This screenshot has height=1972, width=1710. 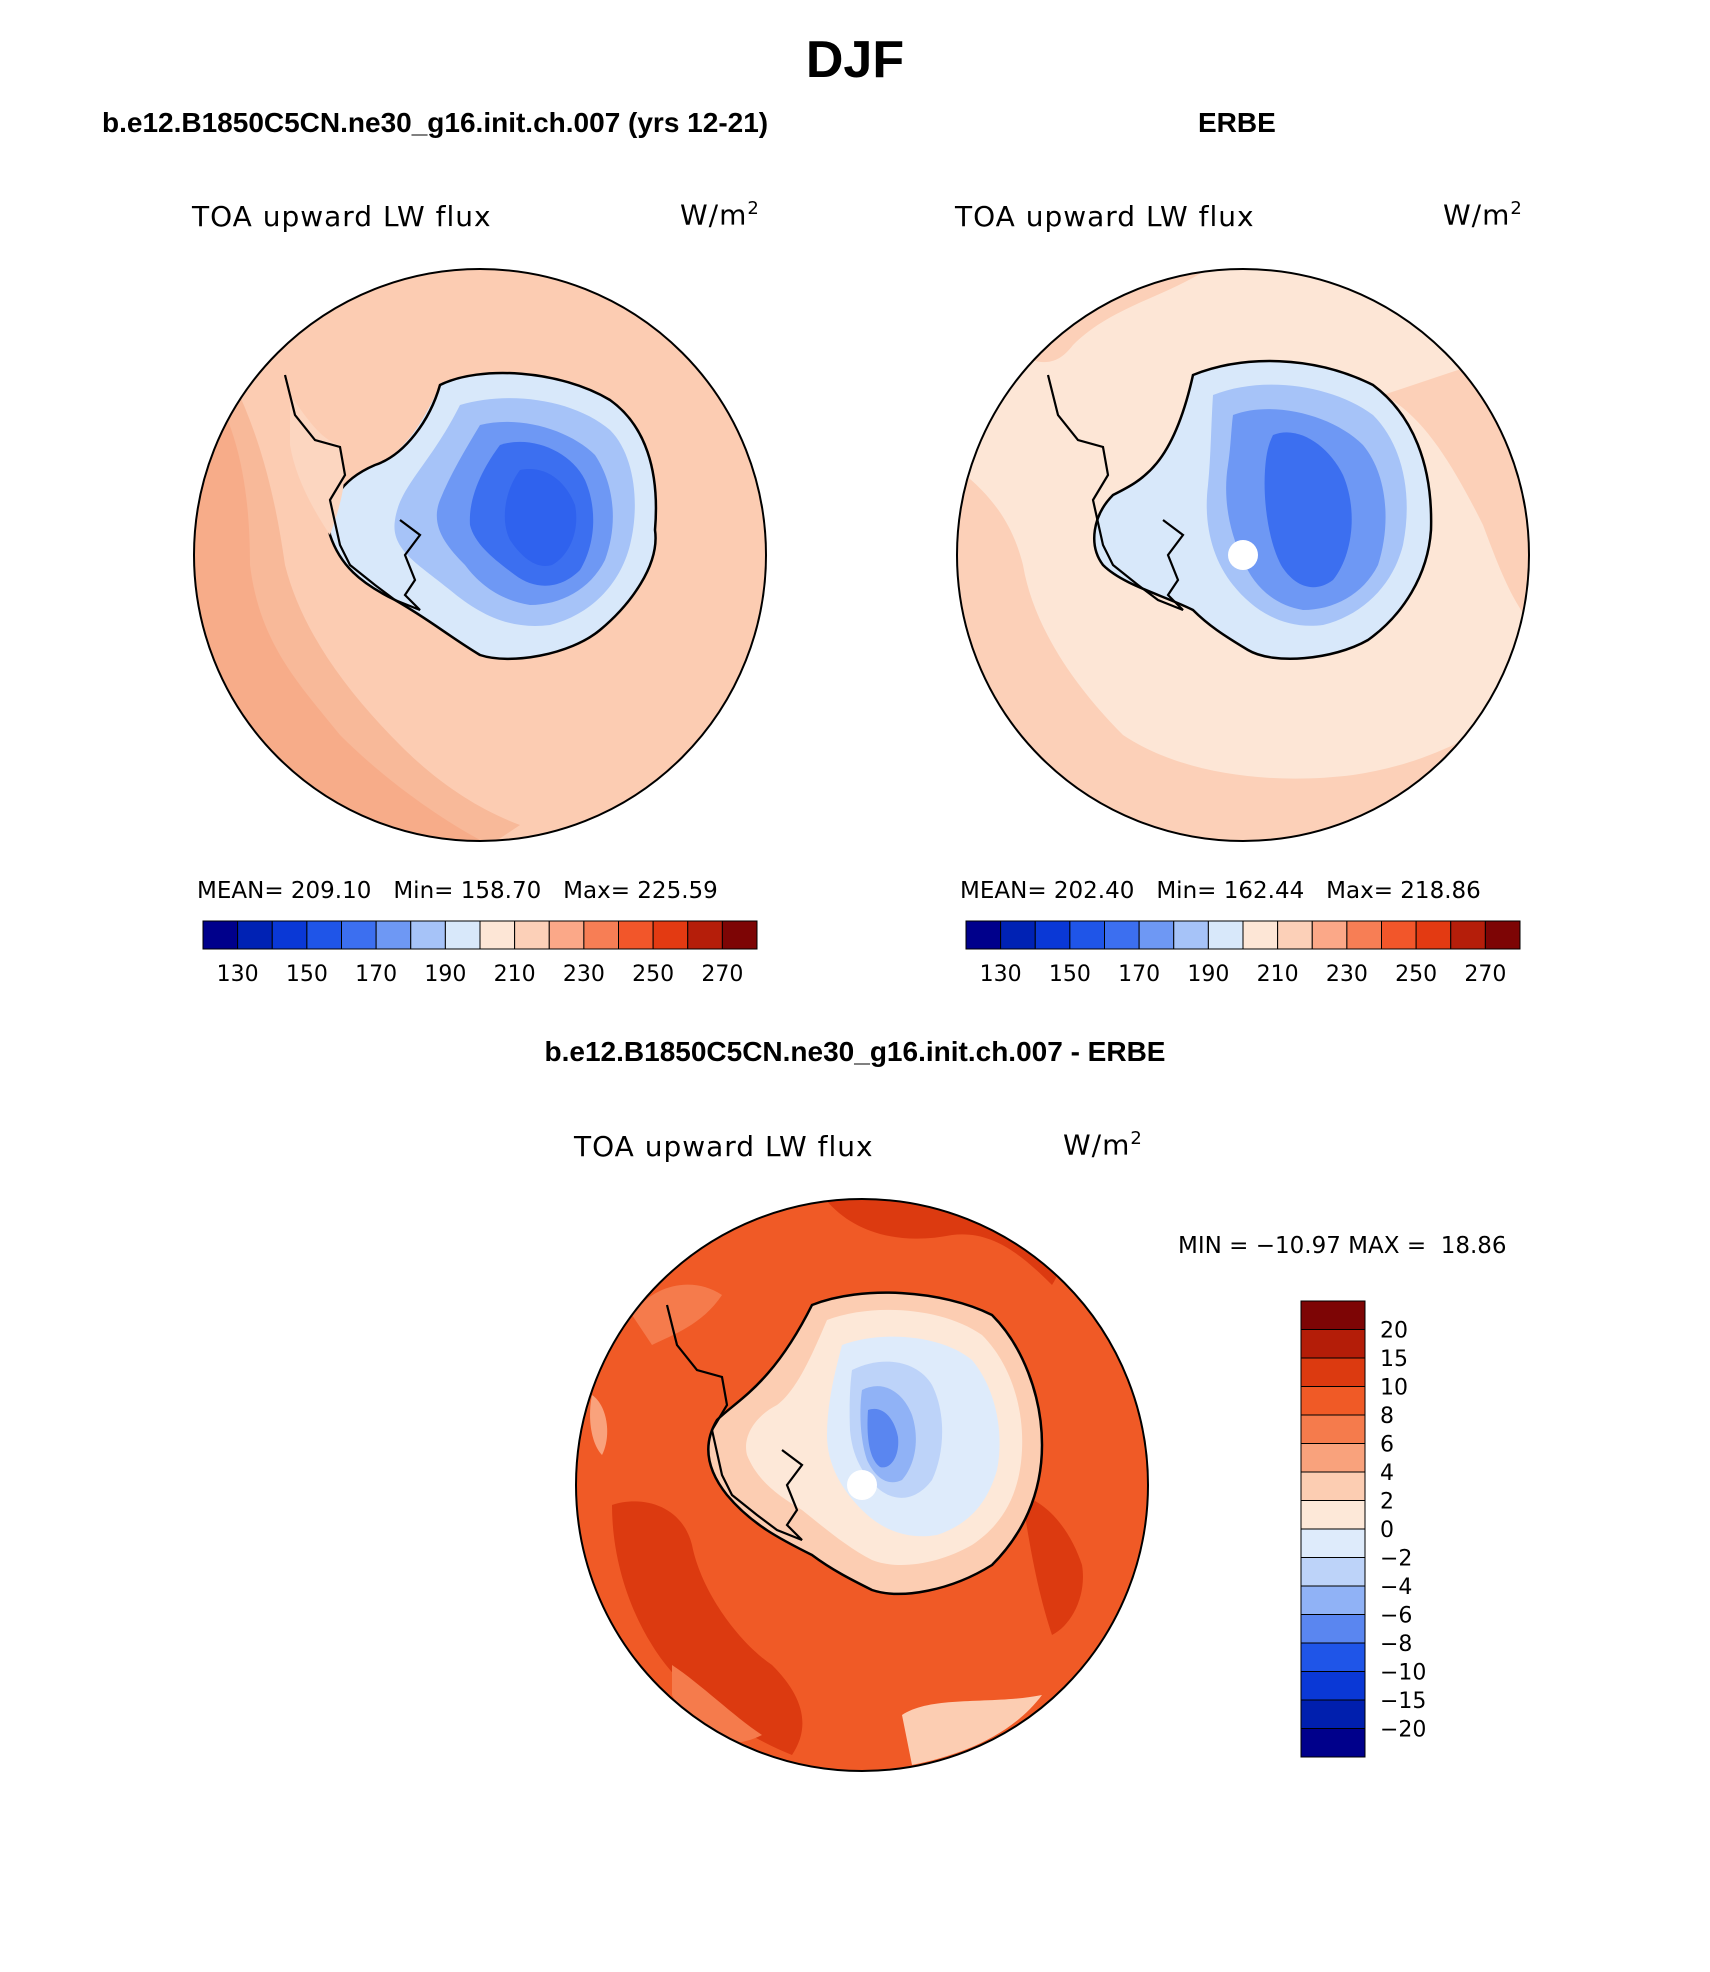 I want to click on colorbar-tick-label: 0, so click(x=1387, y=1530).